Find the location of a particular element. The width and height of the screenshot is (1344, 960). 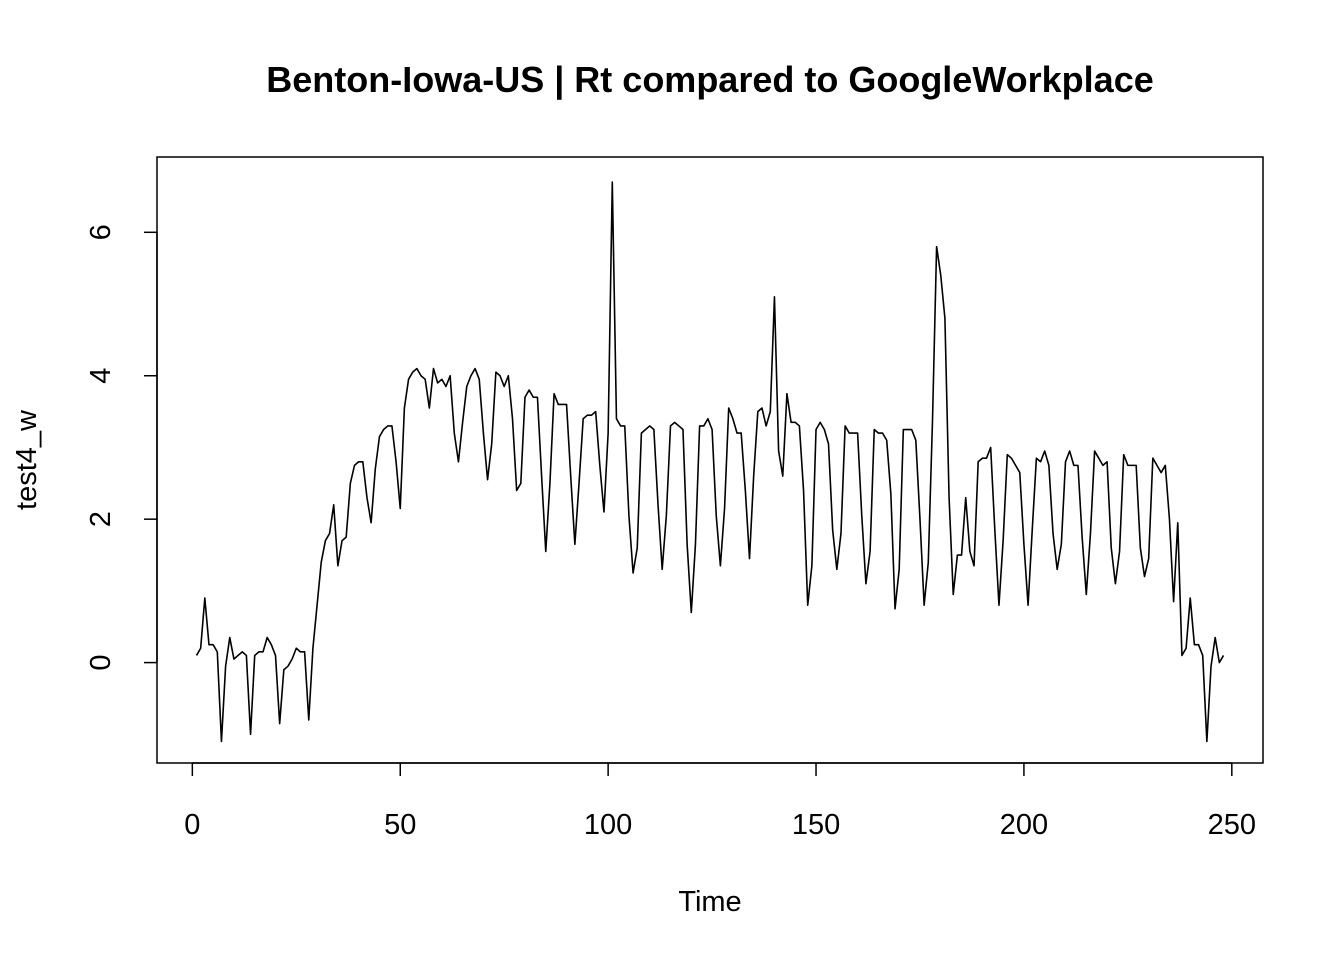

x-axis: 0 50 100 150 200 250 is located at coordinates (720, 801).